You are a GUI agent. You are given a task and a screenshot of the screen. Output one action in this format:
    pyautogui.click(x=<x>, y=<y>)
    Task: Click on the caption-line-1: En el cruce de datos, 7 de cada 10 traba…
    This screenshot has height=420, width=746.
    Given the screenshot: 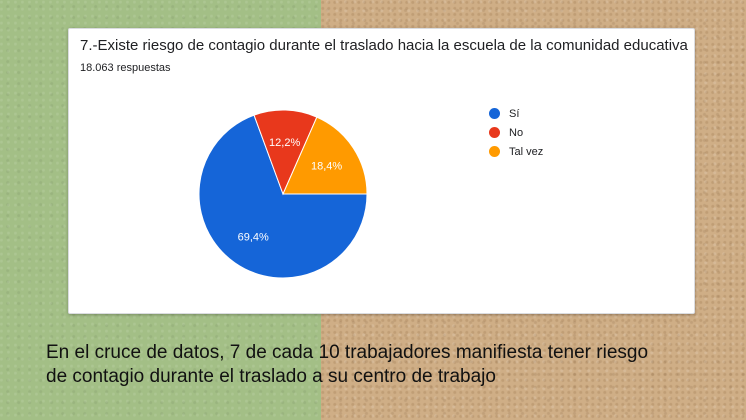 What is the action you would take?
    pyautogui.click(x=347, y=352)
    